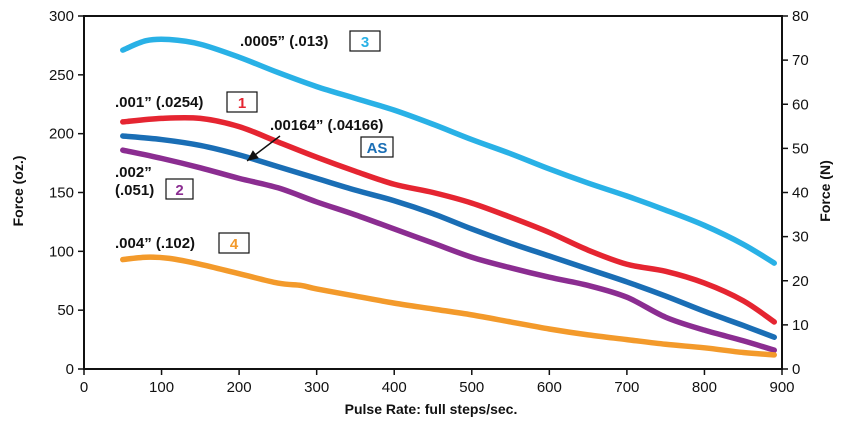  I want to click on x-tick-label: 600, so click(549, 387).